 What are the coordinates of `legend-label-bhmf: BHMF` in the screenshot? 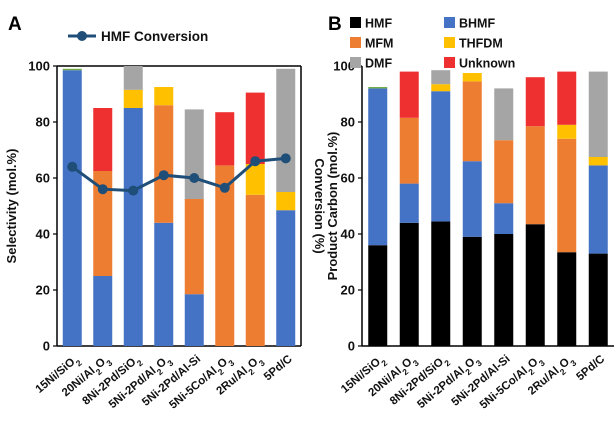 It's located at (477, 24).